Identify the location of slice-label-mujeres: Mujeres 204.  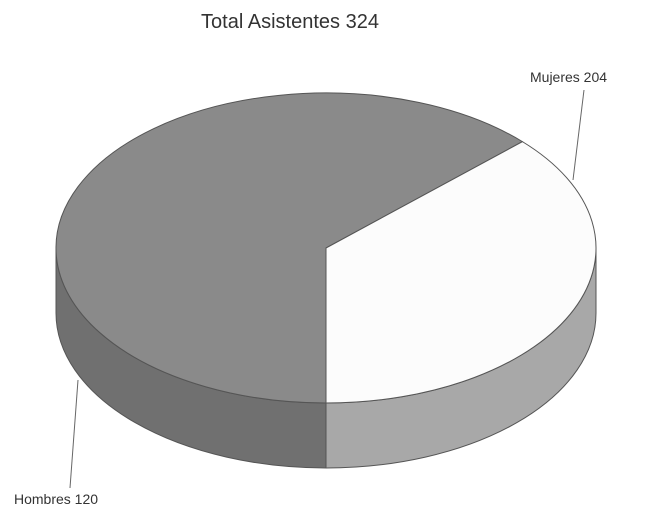
(568, 77).